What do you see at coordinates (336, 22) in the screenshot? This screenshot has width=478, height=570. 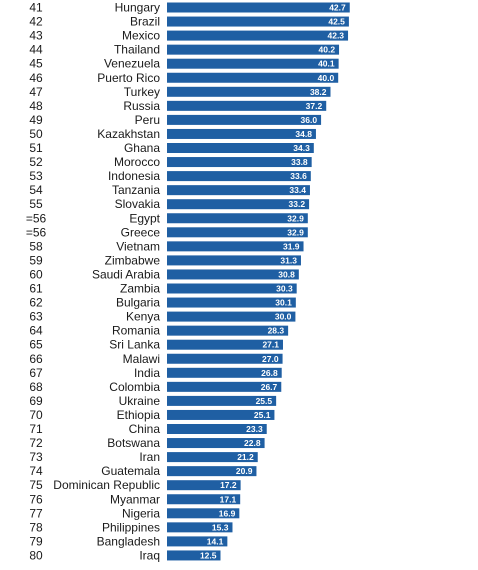 I see `value-label: 42.5` at bounding box center [336, 22].